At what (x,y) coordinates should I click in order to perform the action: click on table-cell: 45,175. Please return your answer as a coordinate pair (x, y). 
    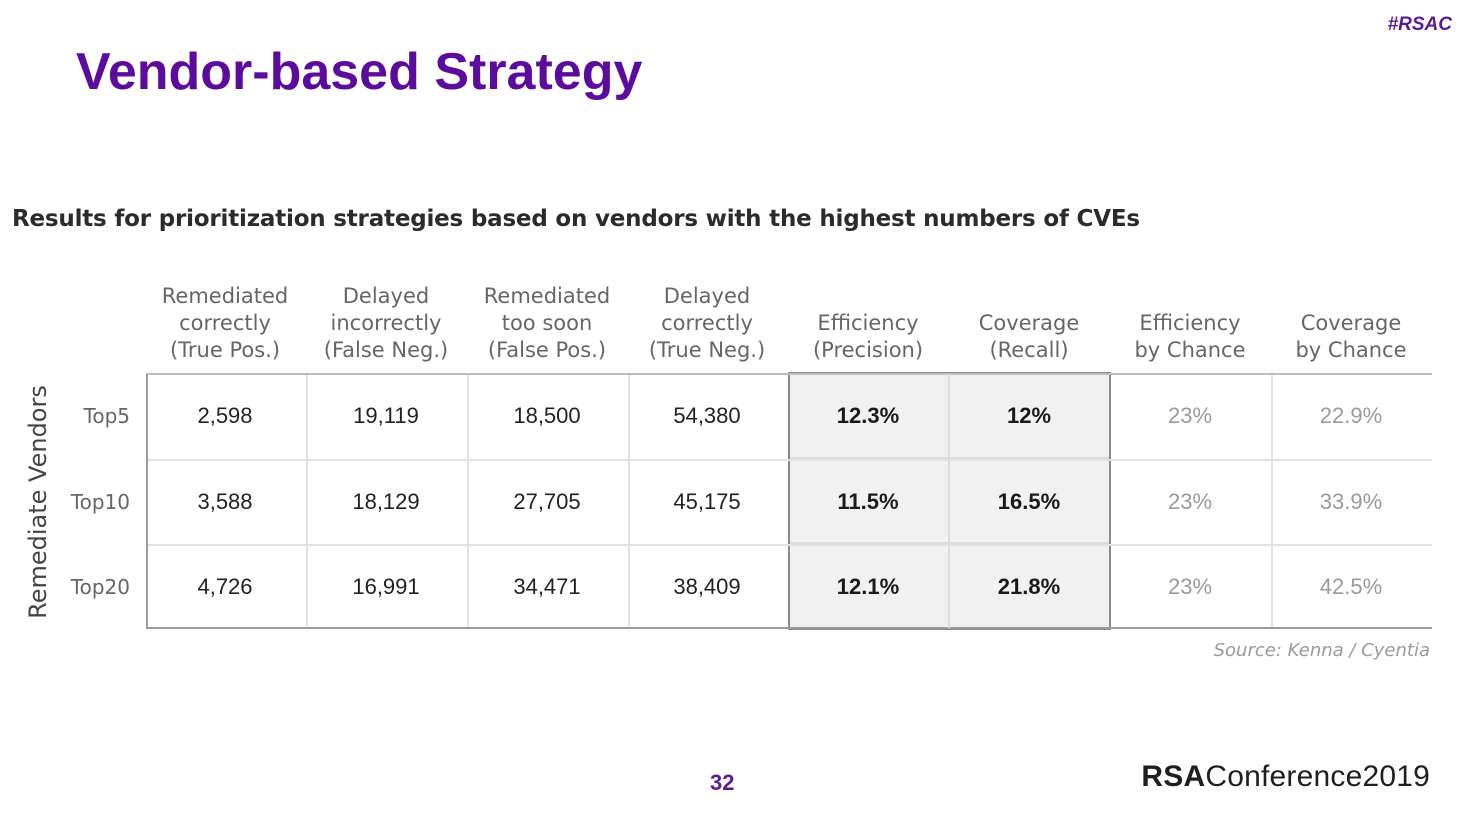
    Looking at the image, I should click on (707, 501).